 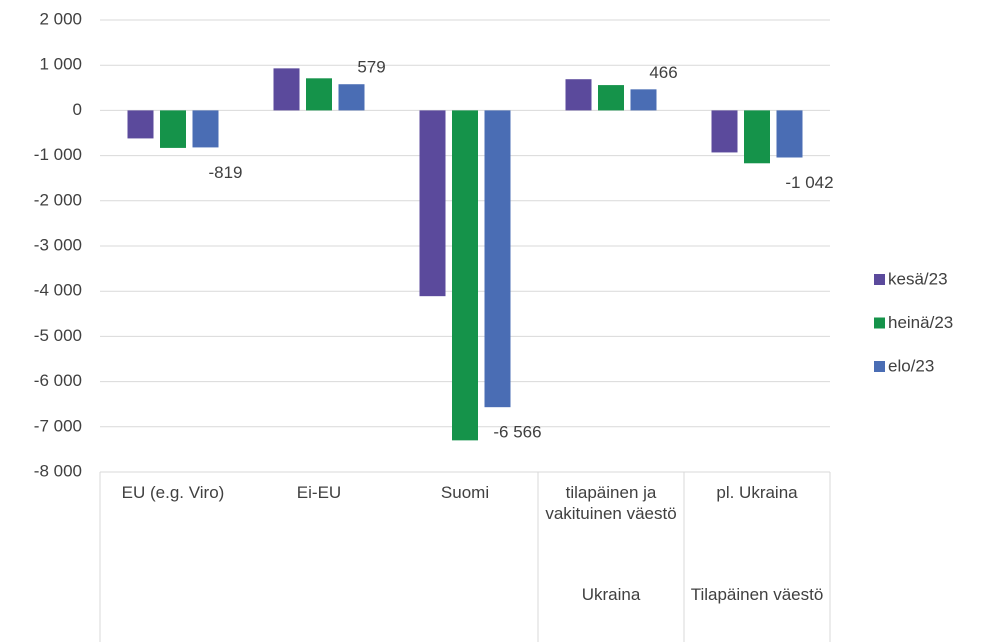 I want to click on y-tick-label: -2 000, so click(x=58, y=199).